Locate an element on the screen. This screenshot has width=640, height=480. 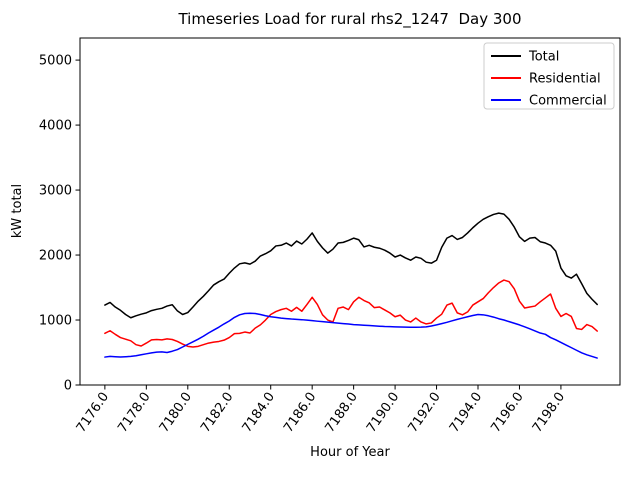
x-tick-label: 7178.0 is located at coordinates (134, 413).